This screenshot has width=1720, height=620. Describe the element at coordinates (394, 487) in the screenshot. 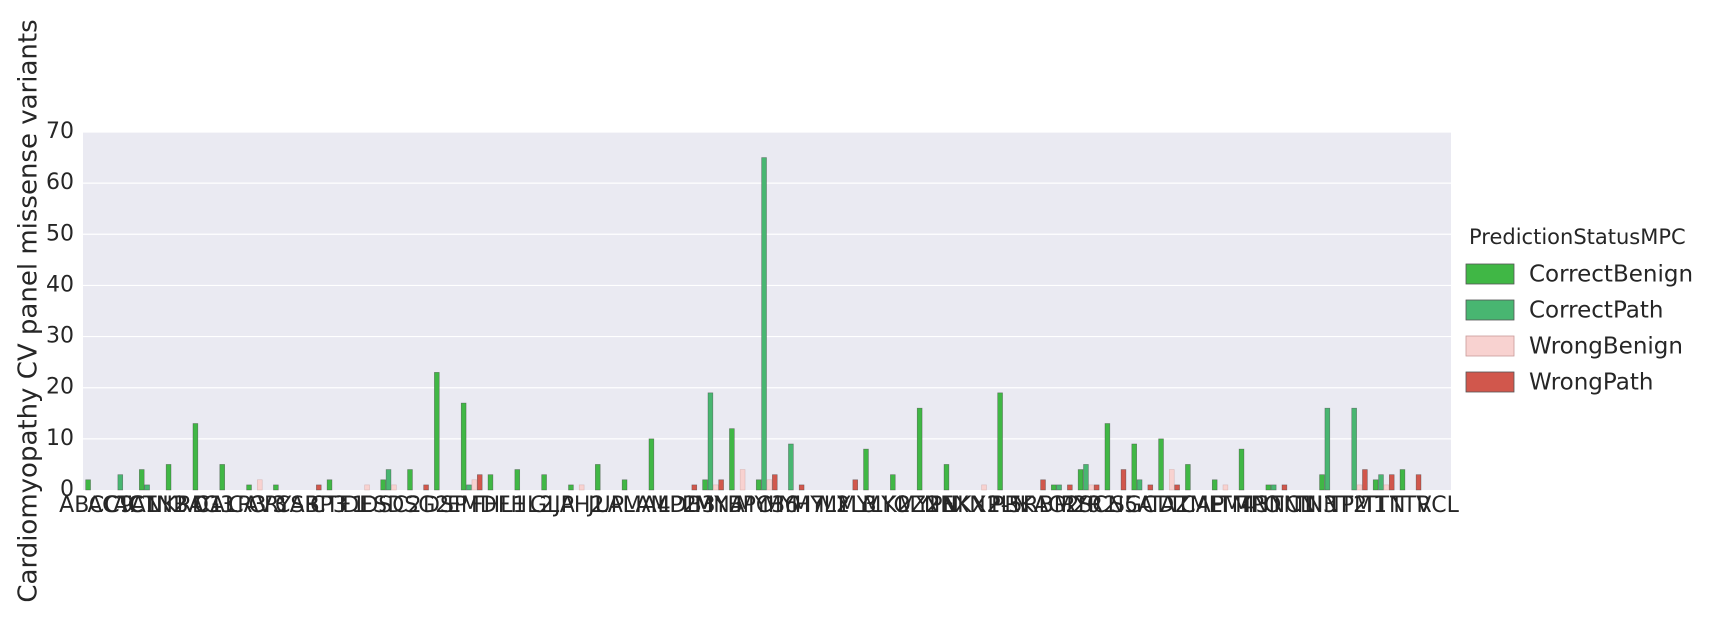

I see `bar-WrongBenign-DSC2` at that location.